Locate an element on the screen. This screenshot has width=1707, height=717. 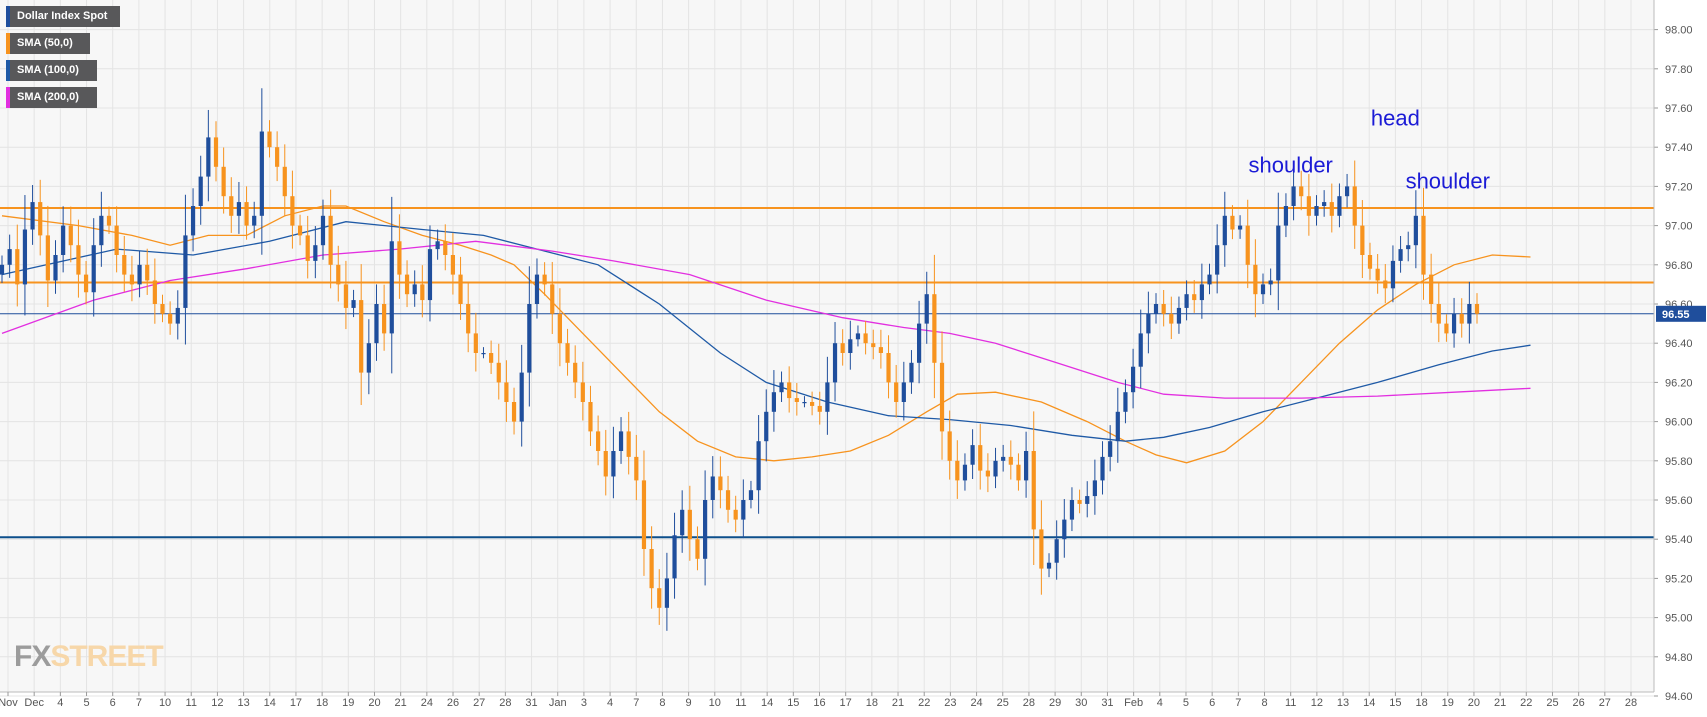
x-tick-label: Dec is located at coordinates (34, 703).